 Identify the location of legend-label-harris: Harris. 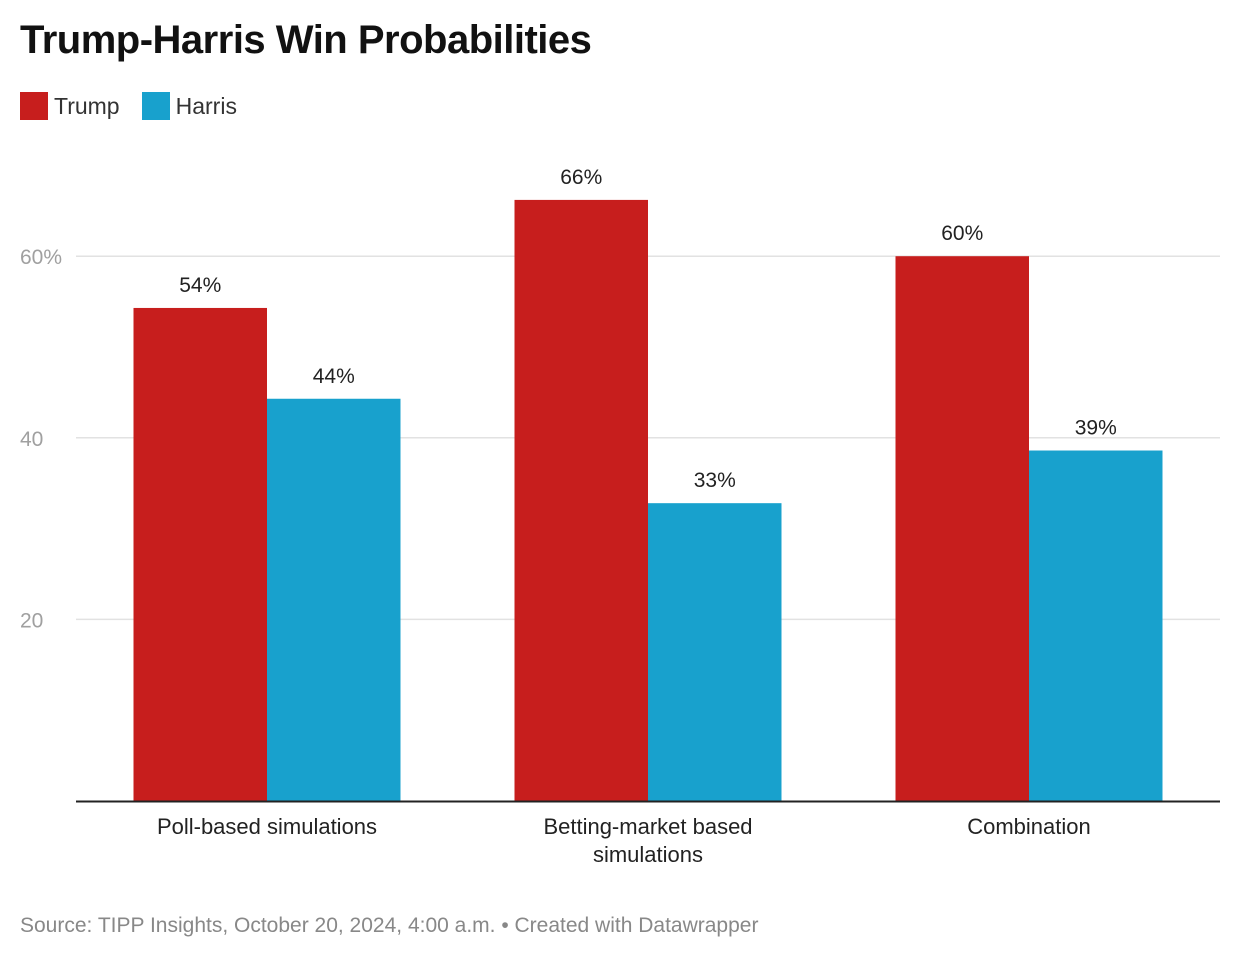
(206, 105).